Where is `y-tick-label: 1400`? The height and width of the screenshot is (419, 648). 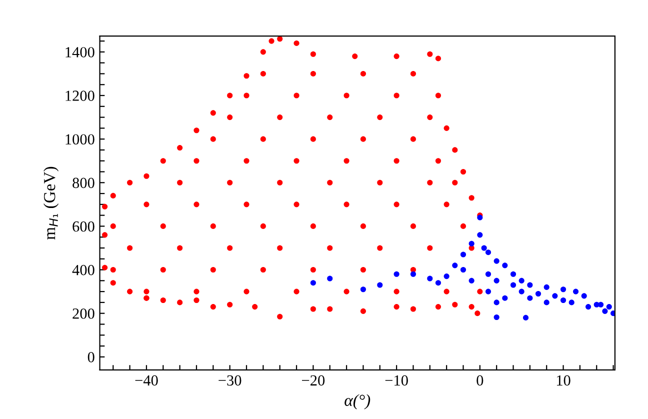 y-tick-label: 1400 is located at coordinates (80, 52).